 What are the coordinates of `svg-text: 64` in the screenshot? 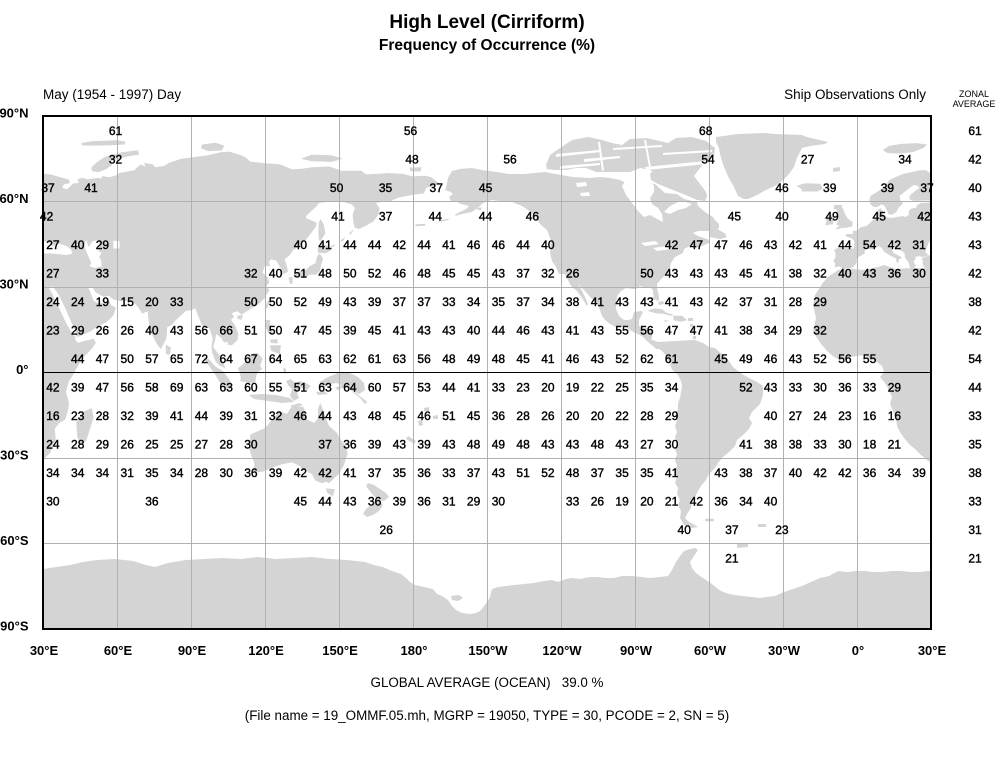 It's located at (227, 359).